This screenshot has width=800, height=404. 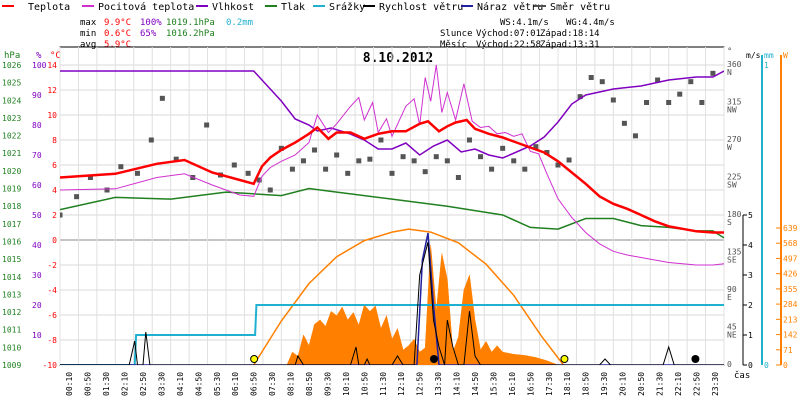 What do you see at coordinates (421, 7) in the screenshot?
I see `legend-label: Rychlost větru` at bounding box center [421, 7].